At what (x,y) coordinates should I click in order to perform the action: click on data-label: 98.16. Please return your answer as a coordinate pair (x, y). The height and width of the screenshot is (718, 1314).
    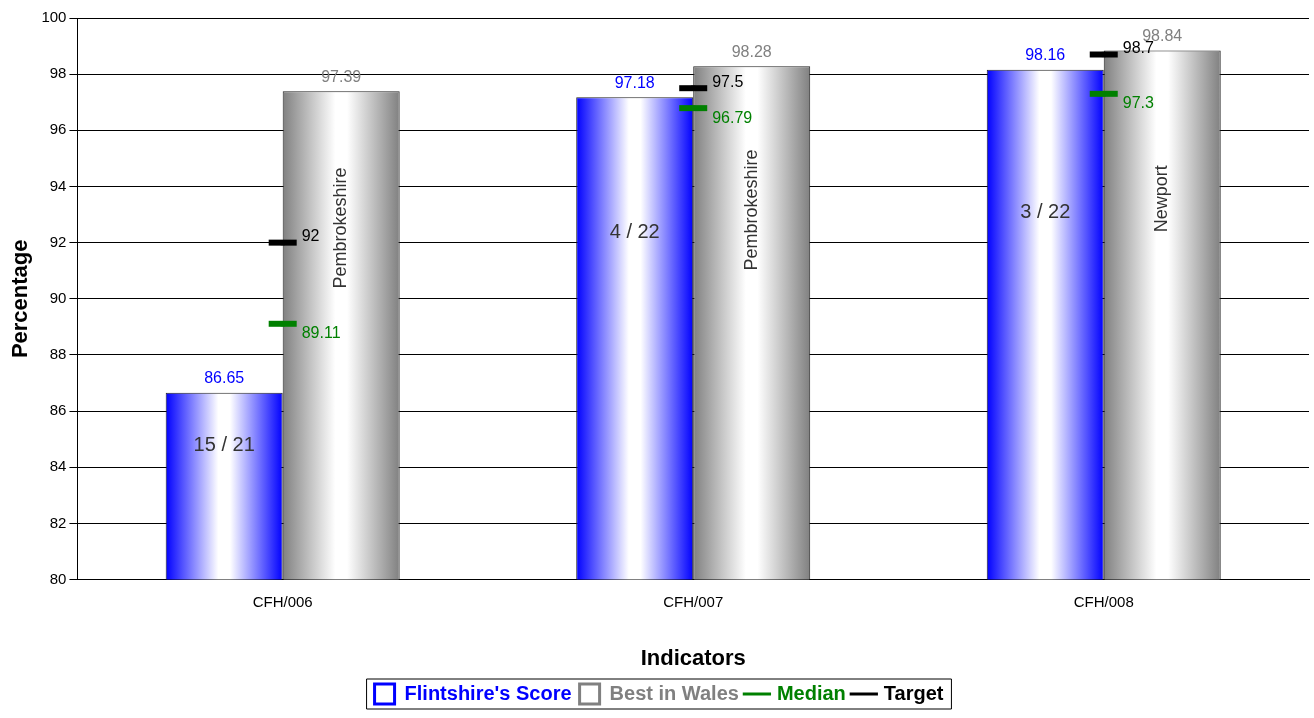
    Looking at the image, I should click on (1045, 55).